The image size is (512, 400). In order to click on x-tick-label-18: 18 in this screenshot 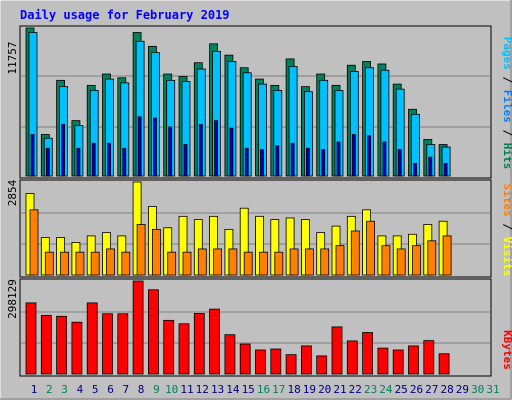, I will do `click(293, 389)`.